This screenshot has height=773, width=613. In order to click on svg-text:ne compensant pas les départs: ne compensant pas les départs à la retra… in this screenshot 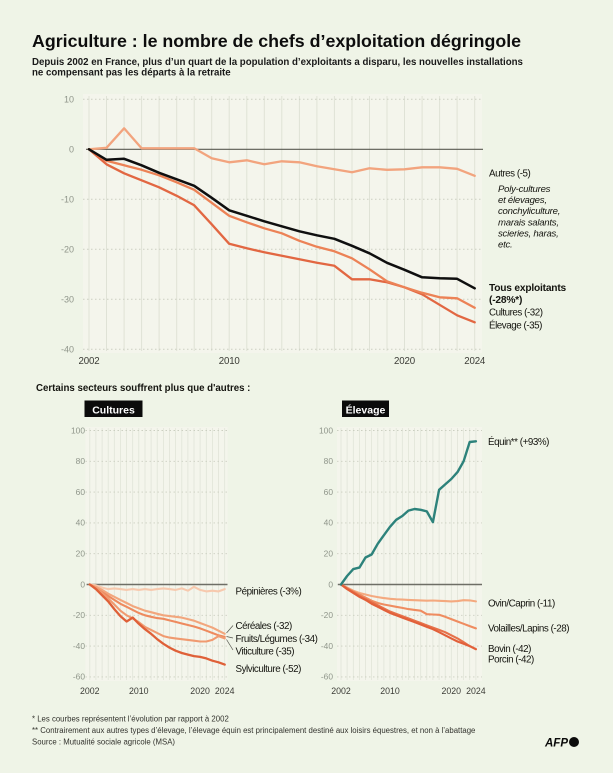, I will do `click(131, 73)`.